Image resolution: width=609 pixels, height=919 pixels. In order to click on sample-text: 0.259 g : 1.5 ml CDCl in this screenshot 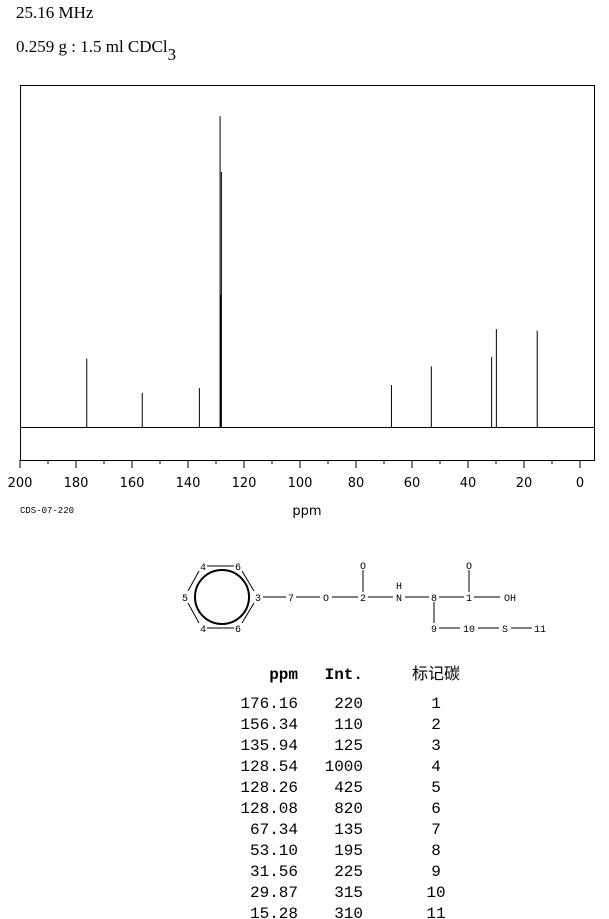, I will do `click(92, 46)`.